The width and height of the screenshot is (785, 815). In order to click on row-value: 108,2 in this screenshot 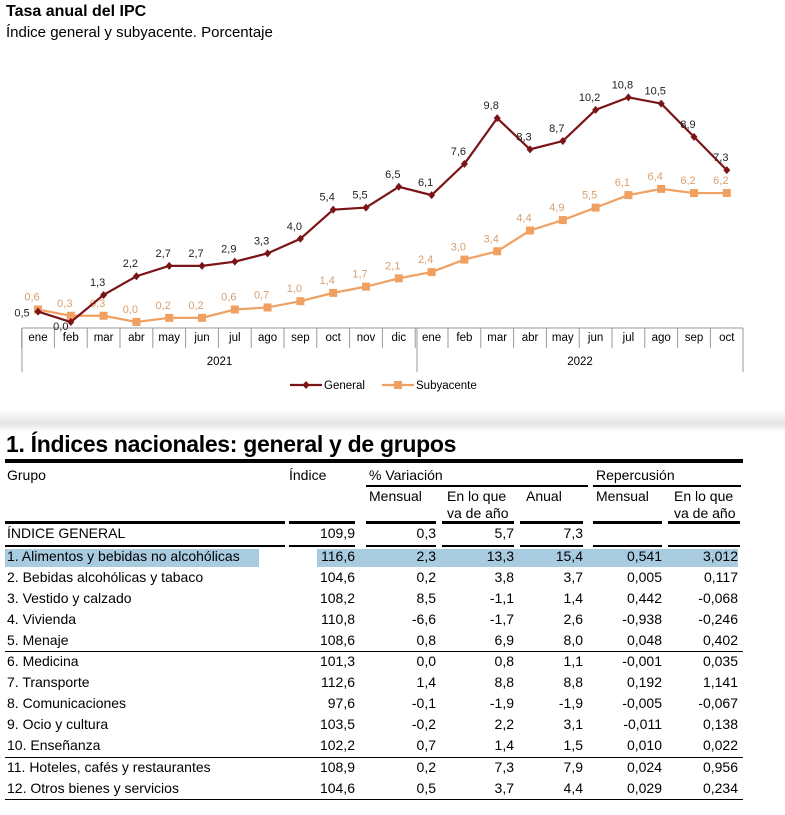, I will do `click(337, 598)`.